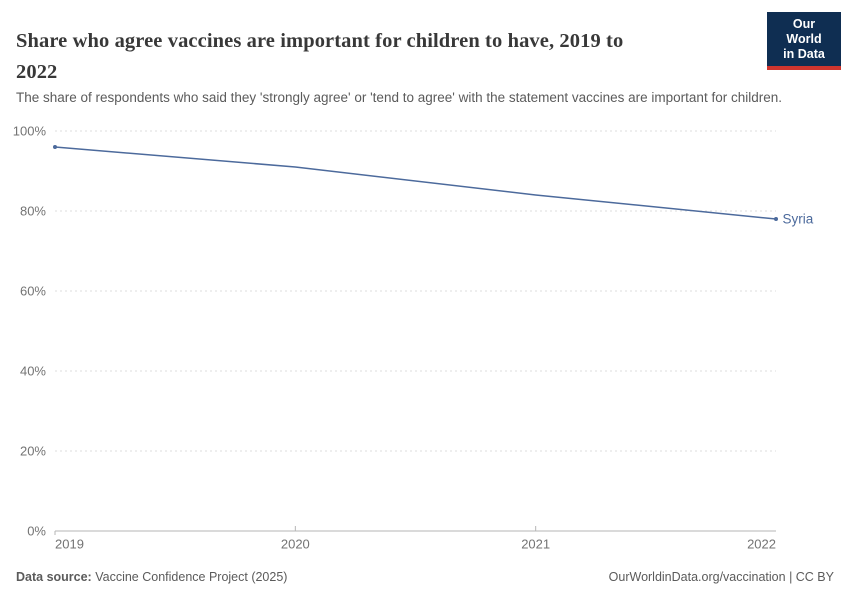 The width and height of the screenshot is (850, 600). I want to click on y-tick-label: 80%, so click(33, 211).